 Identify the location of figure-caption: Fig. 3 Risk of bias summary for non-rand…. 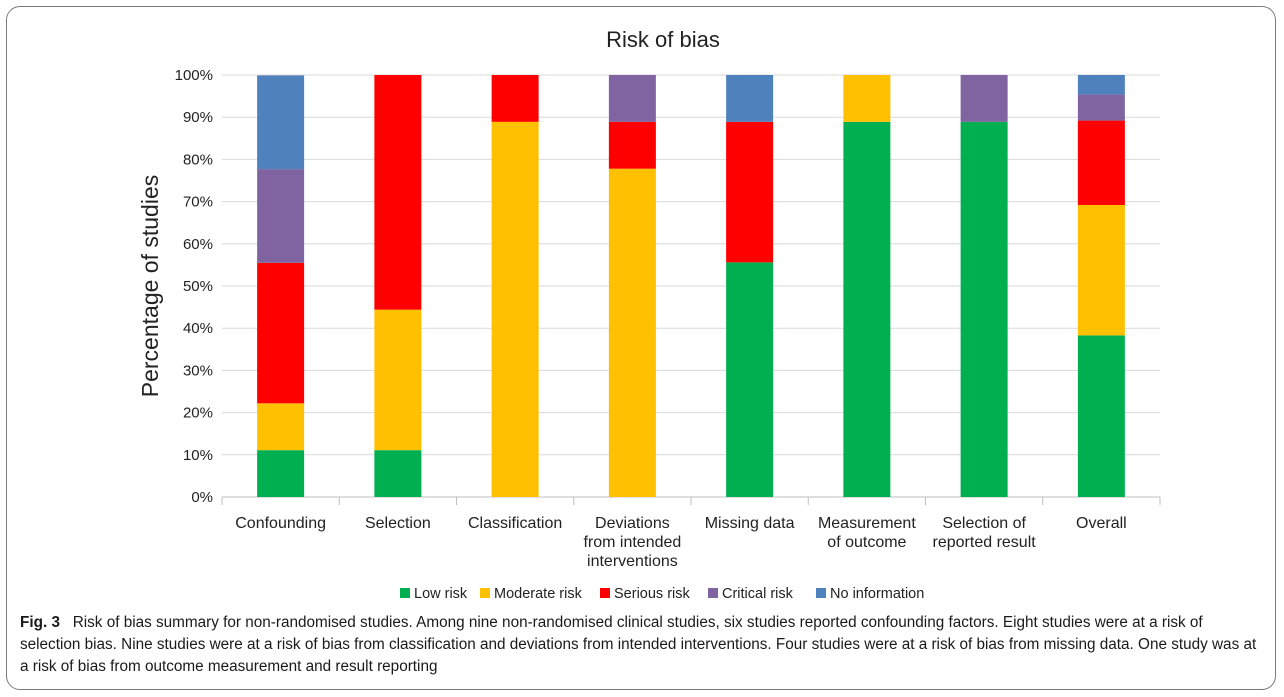
(642, 645).